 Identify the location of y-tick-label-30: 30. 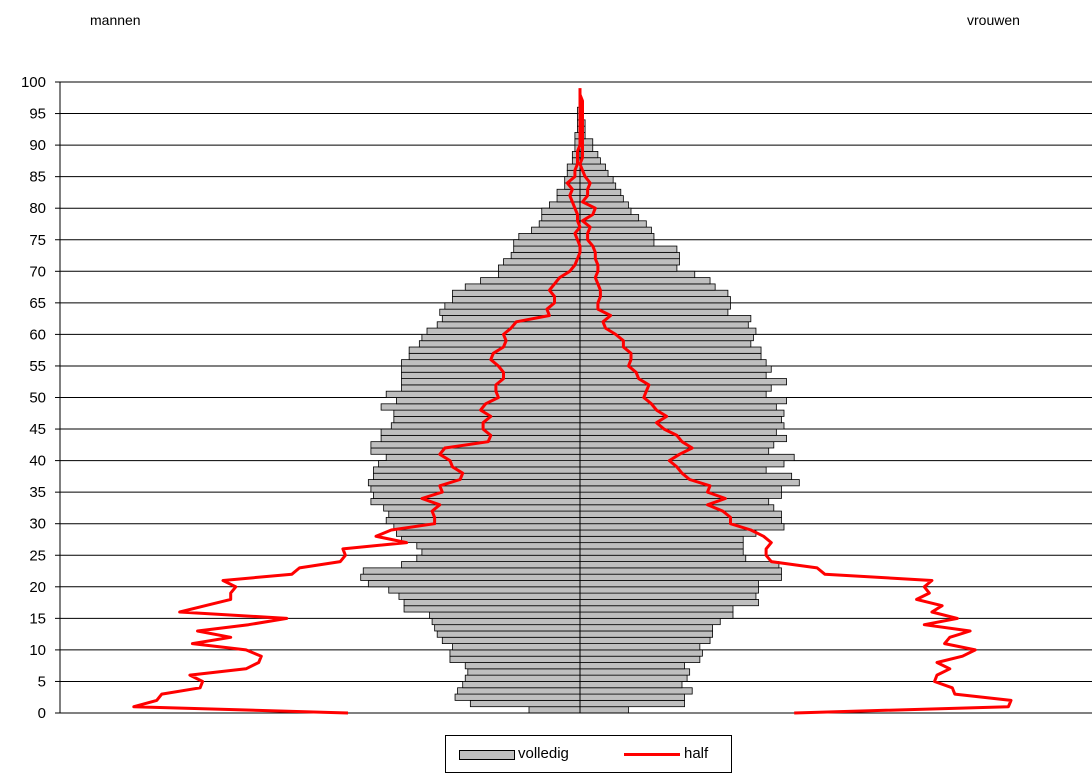
(37, 524).